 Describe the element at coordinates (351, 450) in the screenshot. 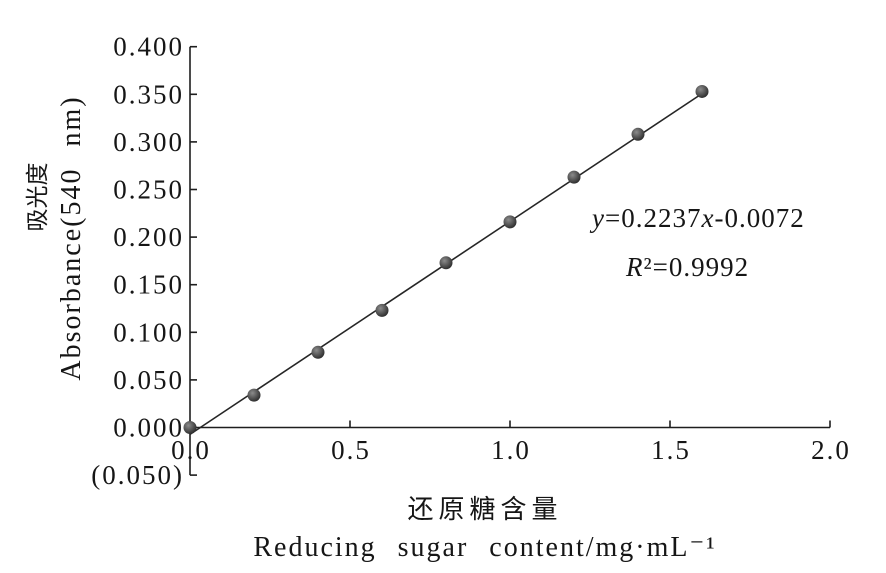

I see `x-tick-label: 0.5` at that location.